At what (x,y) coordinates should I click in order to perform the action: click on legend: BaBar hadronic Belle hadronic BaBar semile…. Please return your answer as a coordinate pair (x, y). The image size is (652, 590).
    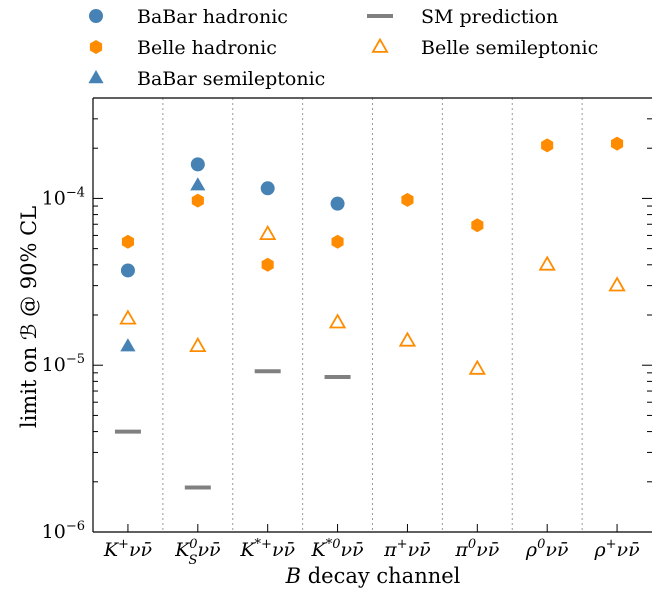
    Looking at the image, I should click on (343, 48).